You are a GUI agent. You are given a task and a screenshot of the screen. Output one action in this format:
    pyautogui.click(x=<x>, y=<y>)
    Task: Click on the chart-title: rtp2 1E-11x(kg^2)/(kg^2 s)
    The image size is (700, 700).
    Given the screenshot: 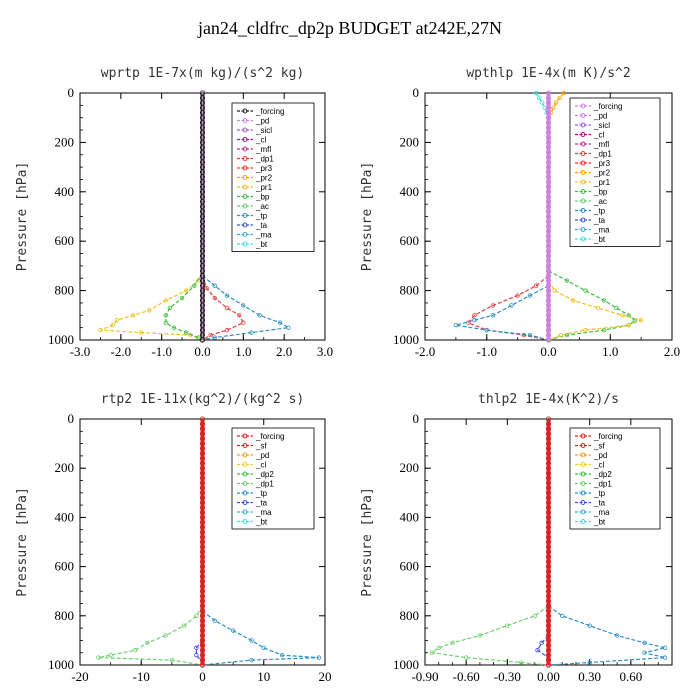 What is the action you would take?
    pyautogui.click(x=203, y=399)
    